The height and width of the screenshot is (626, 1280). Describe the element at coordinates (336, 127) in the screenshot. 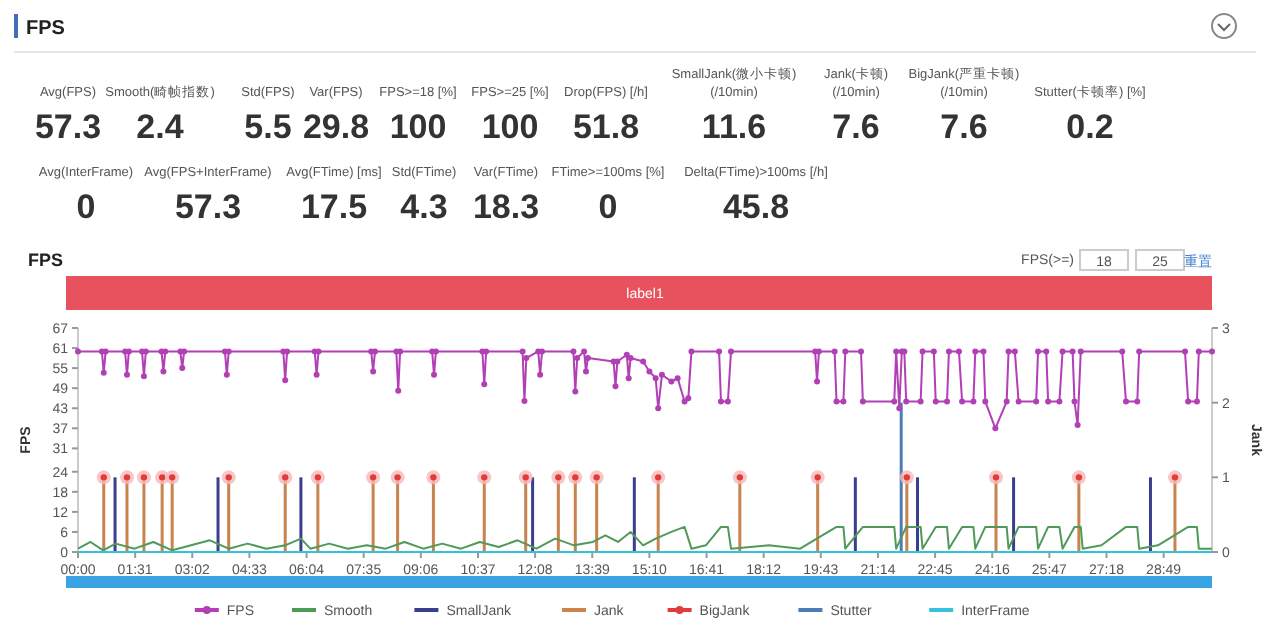

I see `text: 29.8` at that location.